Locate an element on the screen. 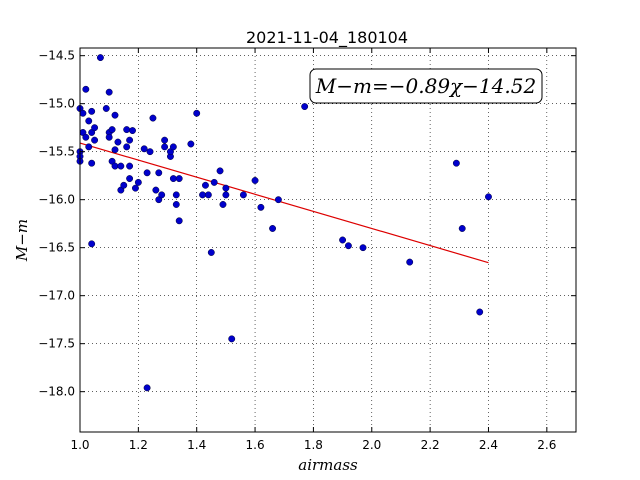 The height and width of the screenshot is (480, 640). x-axis-label: airmass is located at coordinates (328, 465).